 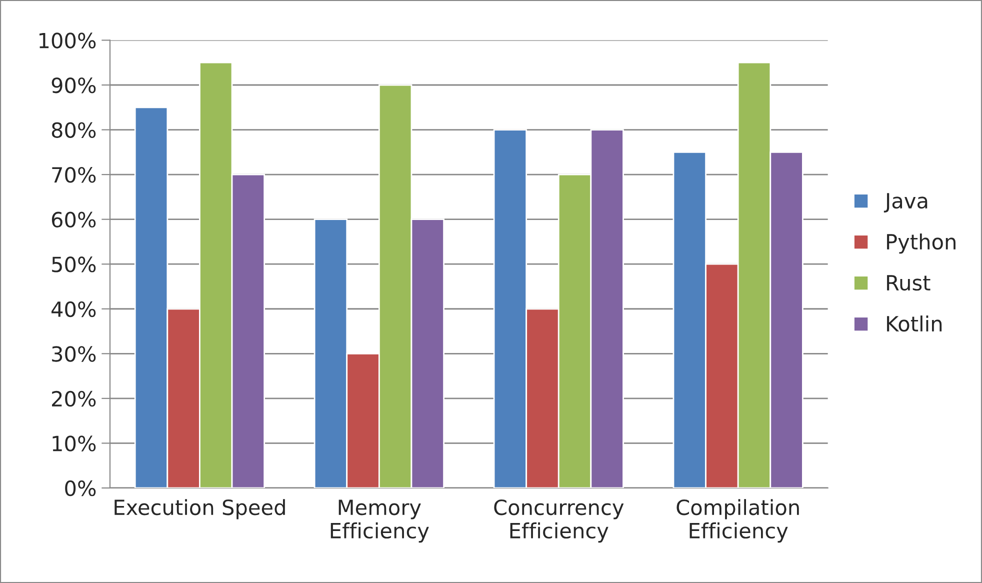 What do you see at coordinates (68, 40) in the screenshot?
I see `y-tick-label: 100%` at bounding box center [68, 40].